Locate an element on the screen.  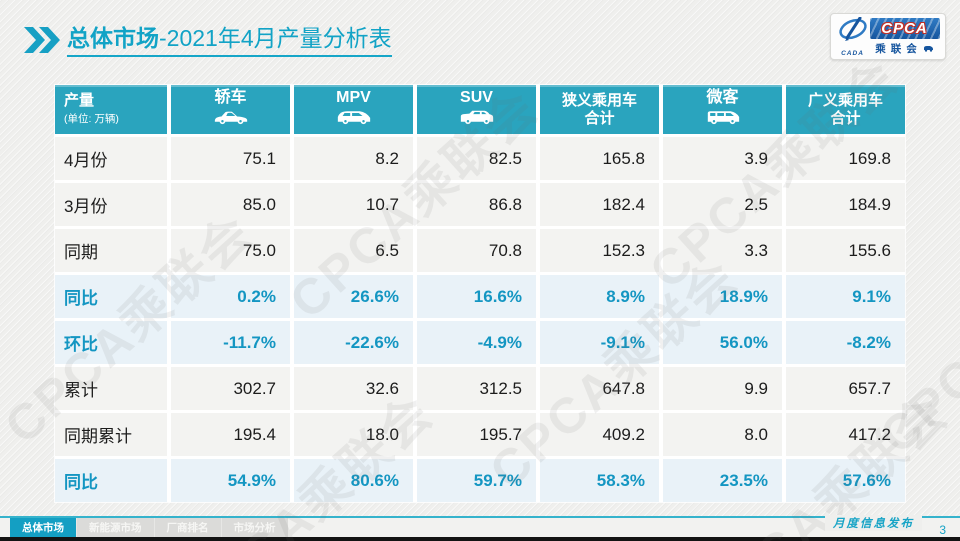
table-cell: -9.1% is located at coordinates (599, 342).